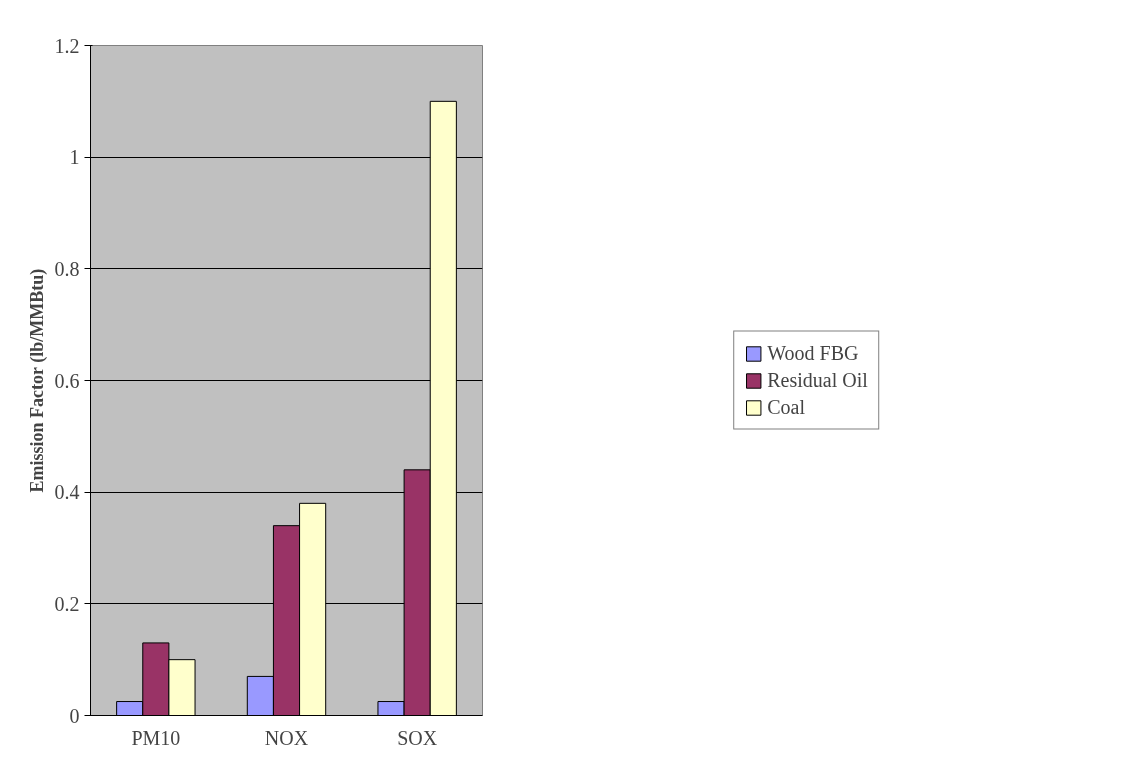 The image size is (1138, 782). Describe the element at coordinates (67, 603) in the screenshot. I see `y-tick-label: 0.2` at that location.